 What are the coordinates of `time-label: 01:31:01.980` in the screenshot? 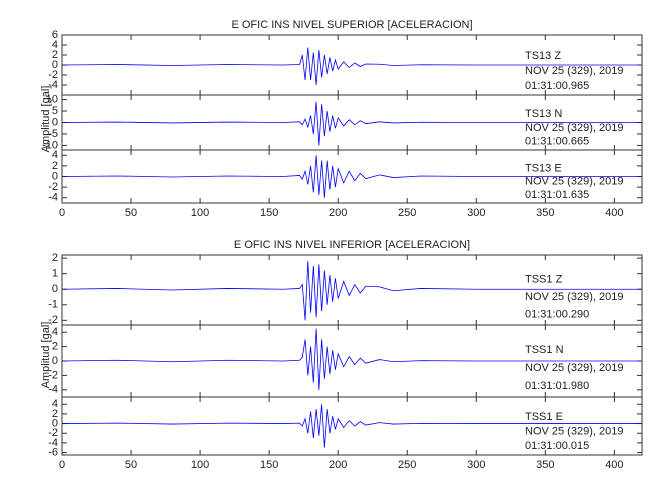 It's located at (557, 386).